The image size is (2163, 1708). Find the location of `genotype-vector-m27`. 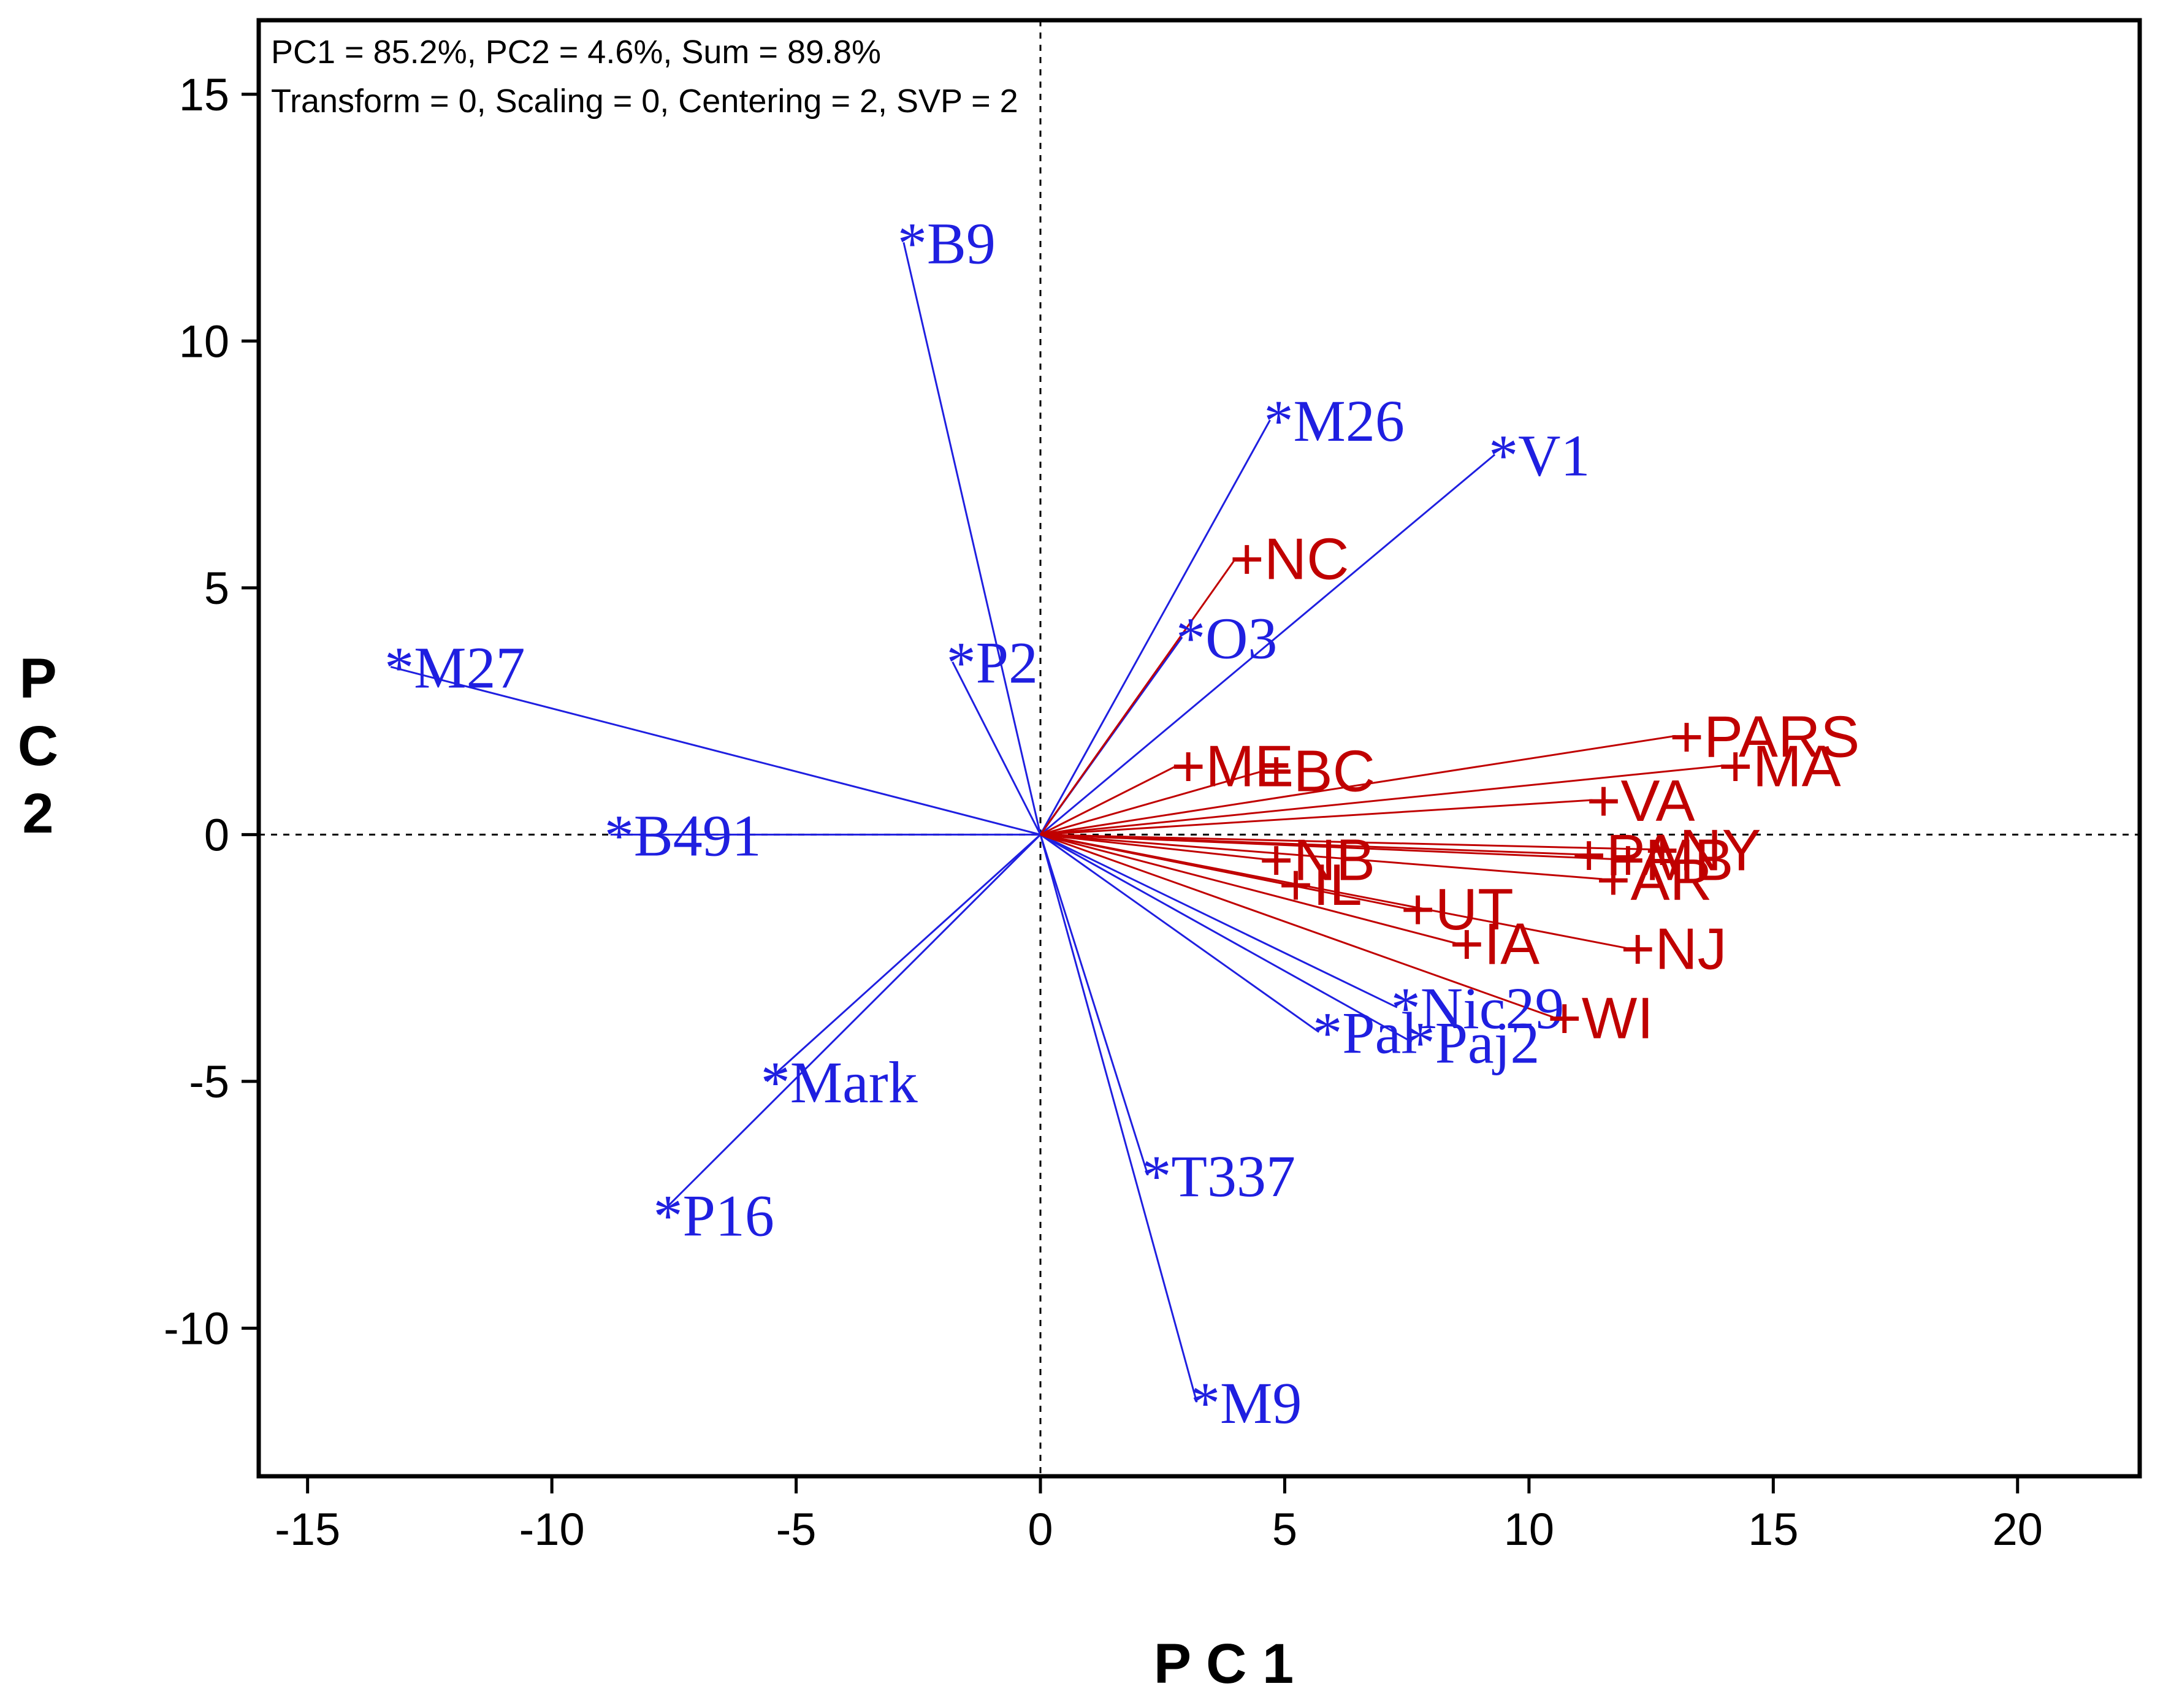

genotype-vector-m27 is located at coordinates (715, 751).